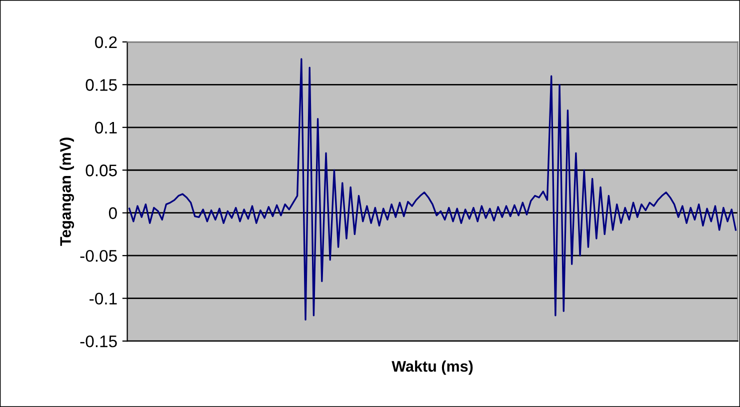  I want to click on x-axis-title: Waktu (ms), so click(432, 367).